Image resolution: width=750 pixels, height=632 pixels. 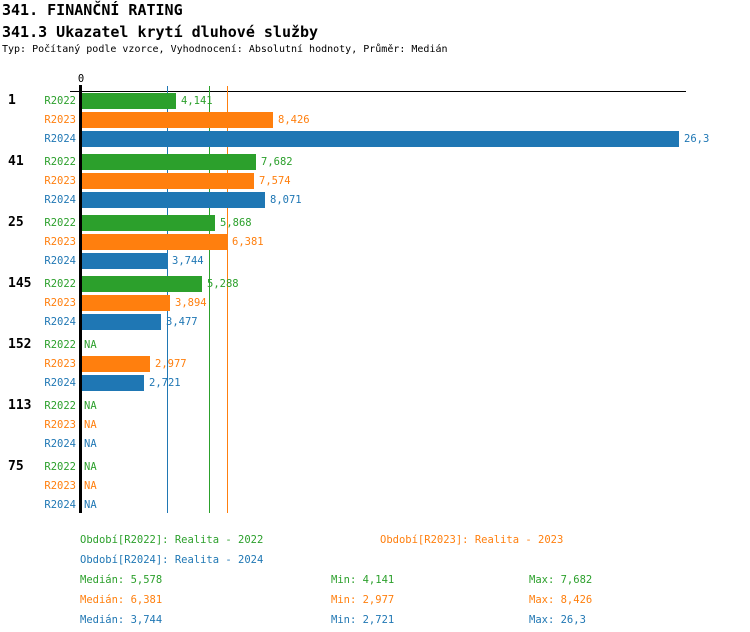 What do you see at coordinates (121, 600) in the screenshot?
I see `stat-median: Medián: 6,381` at bounding box center [121, 600].